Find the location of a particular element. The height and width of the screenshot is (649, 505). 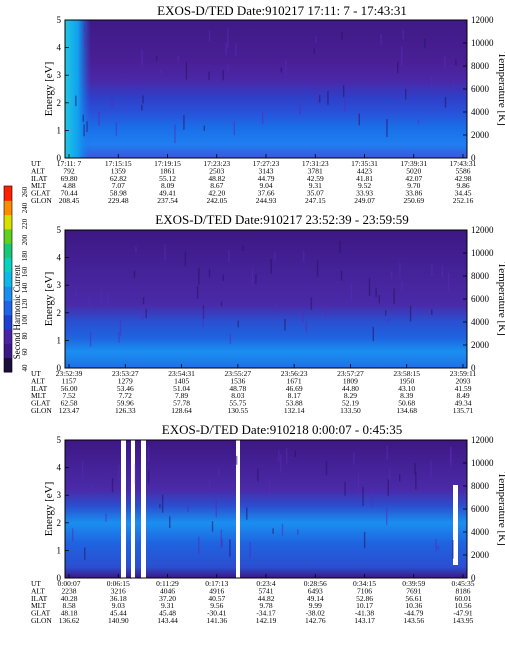

ephemeris-value: 1536 is located at coordinates (237, 380).